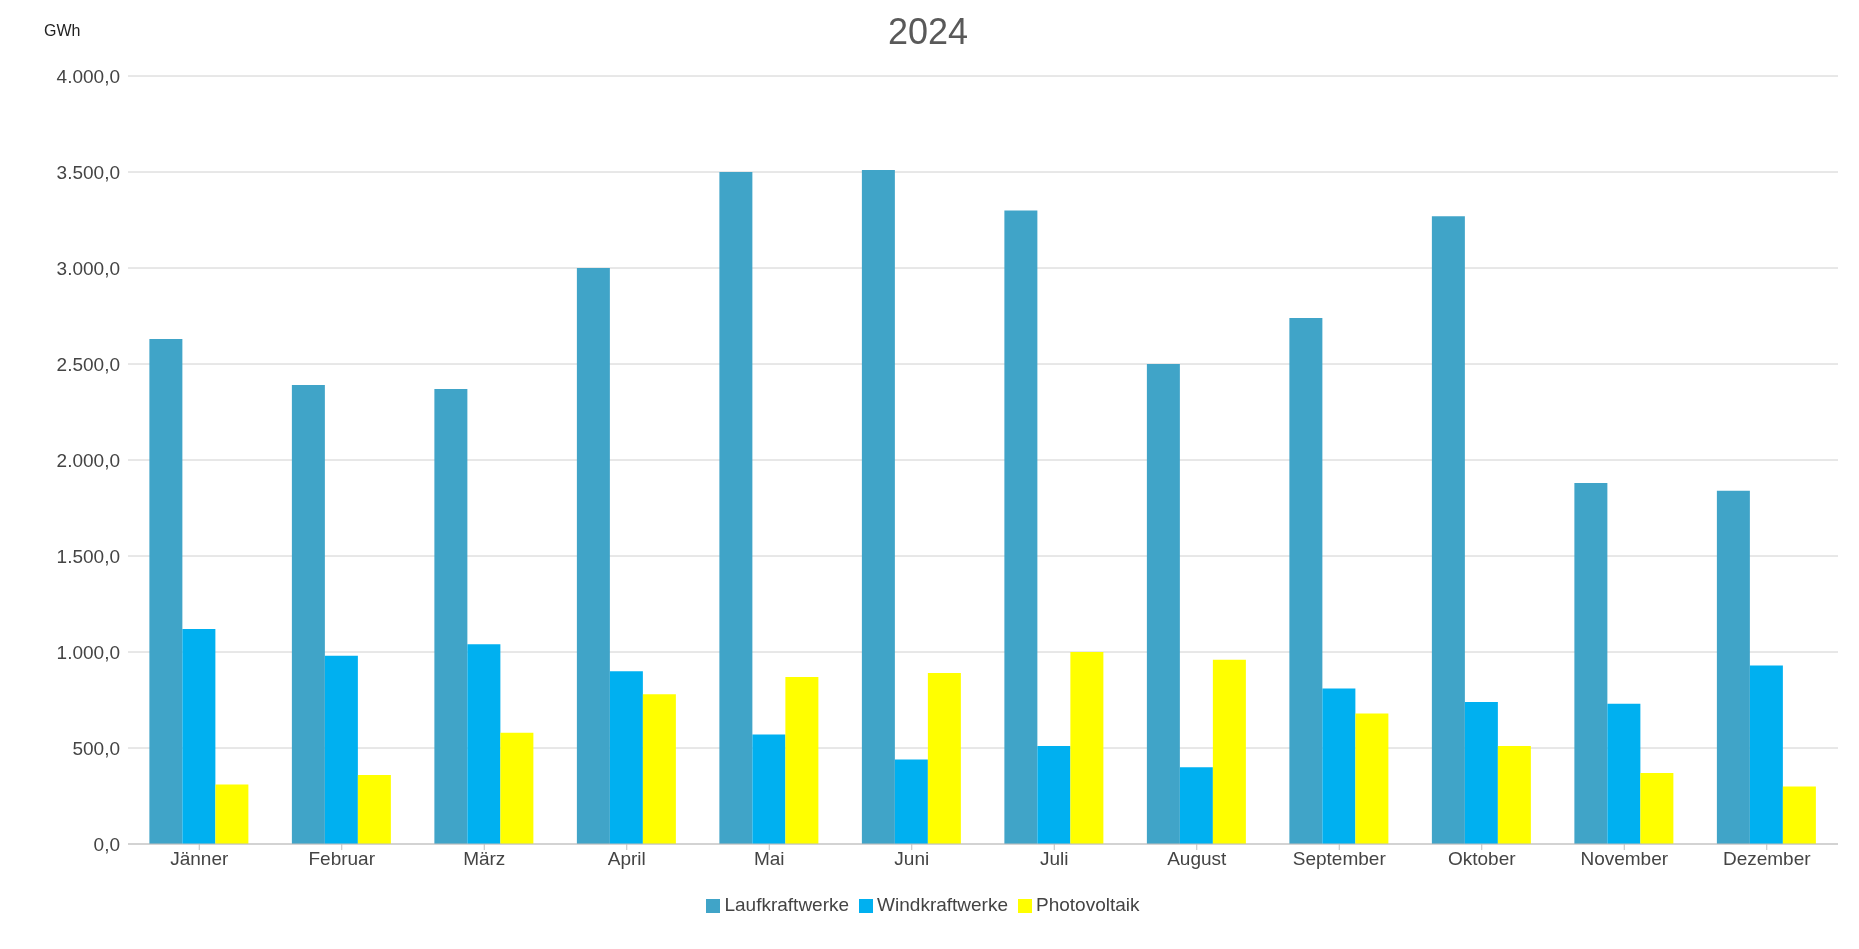  Describe the element at coordinates (88, 268) in the screenshot. I see `y-tick-label: 3.000,0` at that location.